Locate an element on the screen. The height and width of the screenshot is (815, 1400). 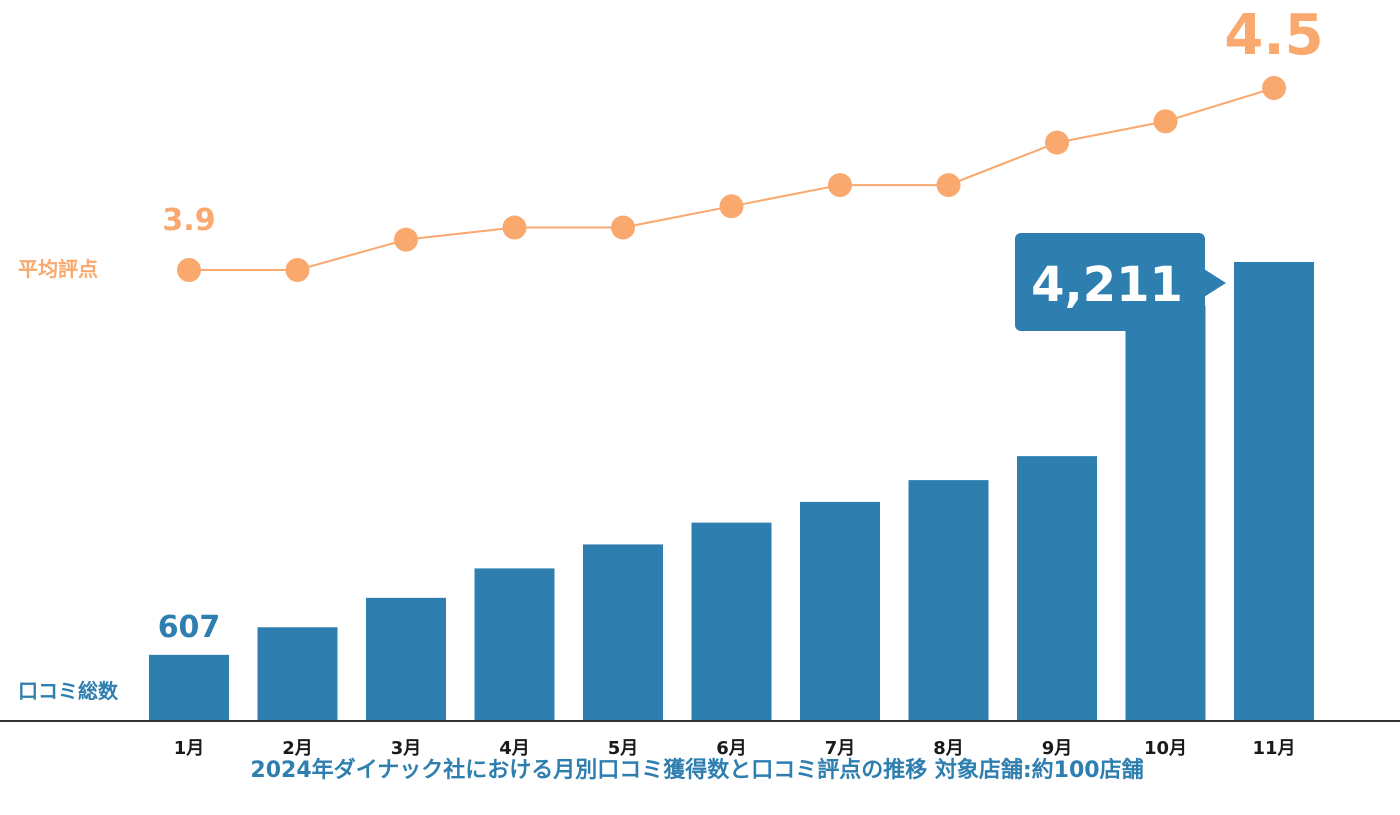
x-tick-label-1: 1月 is located at coordinates (189, 748).